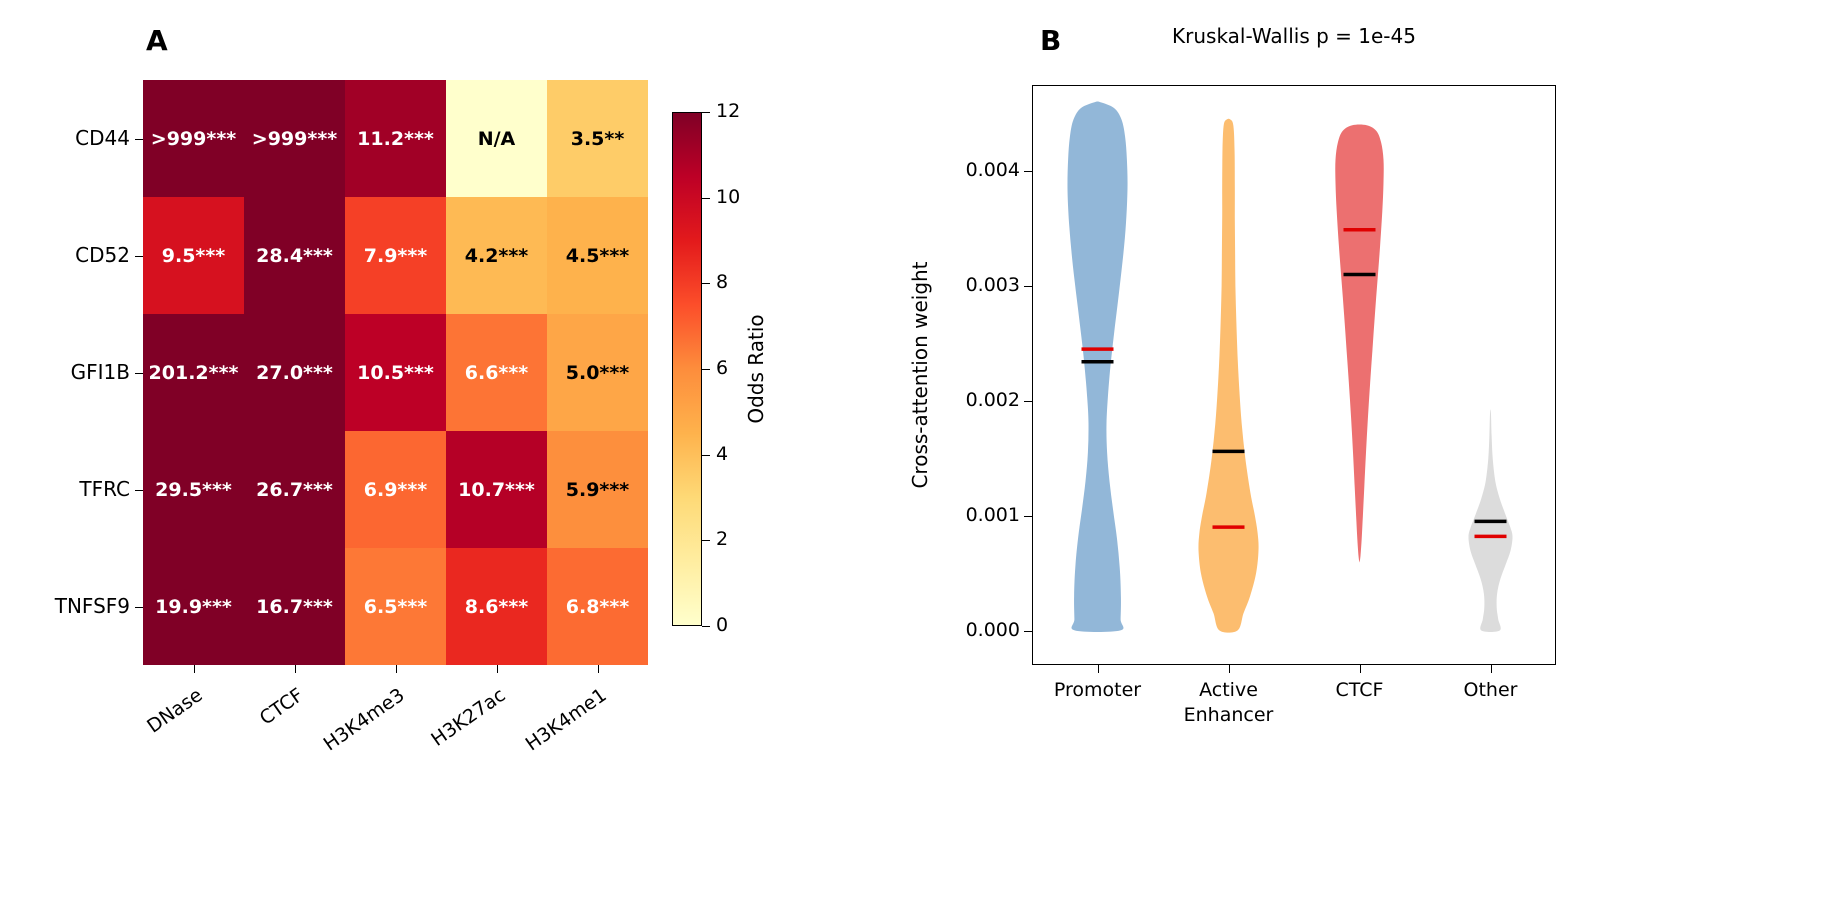  Describe the element at coordinates (597, 489) in the screenshot. I see `heatmap-cell: 5.9***` at that location.